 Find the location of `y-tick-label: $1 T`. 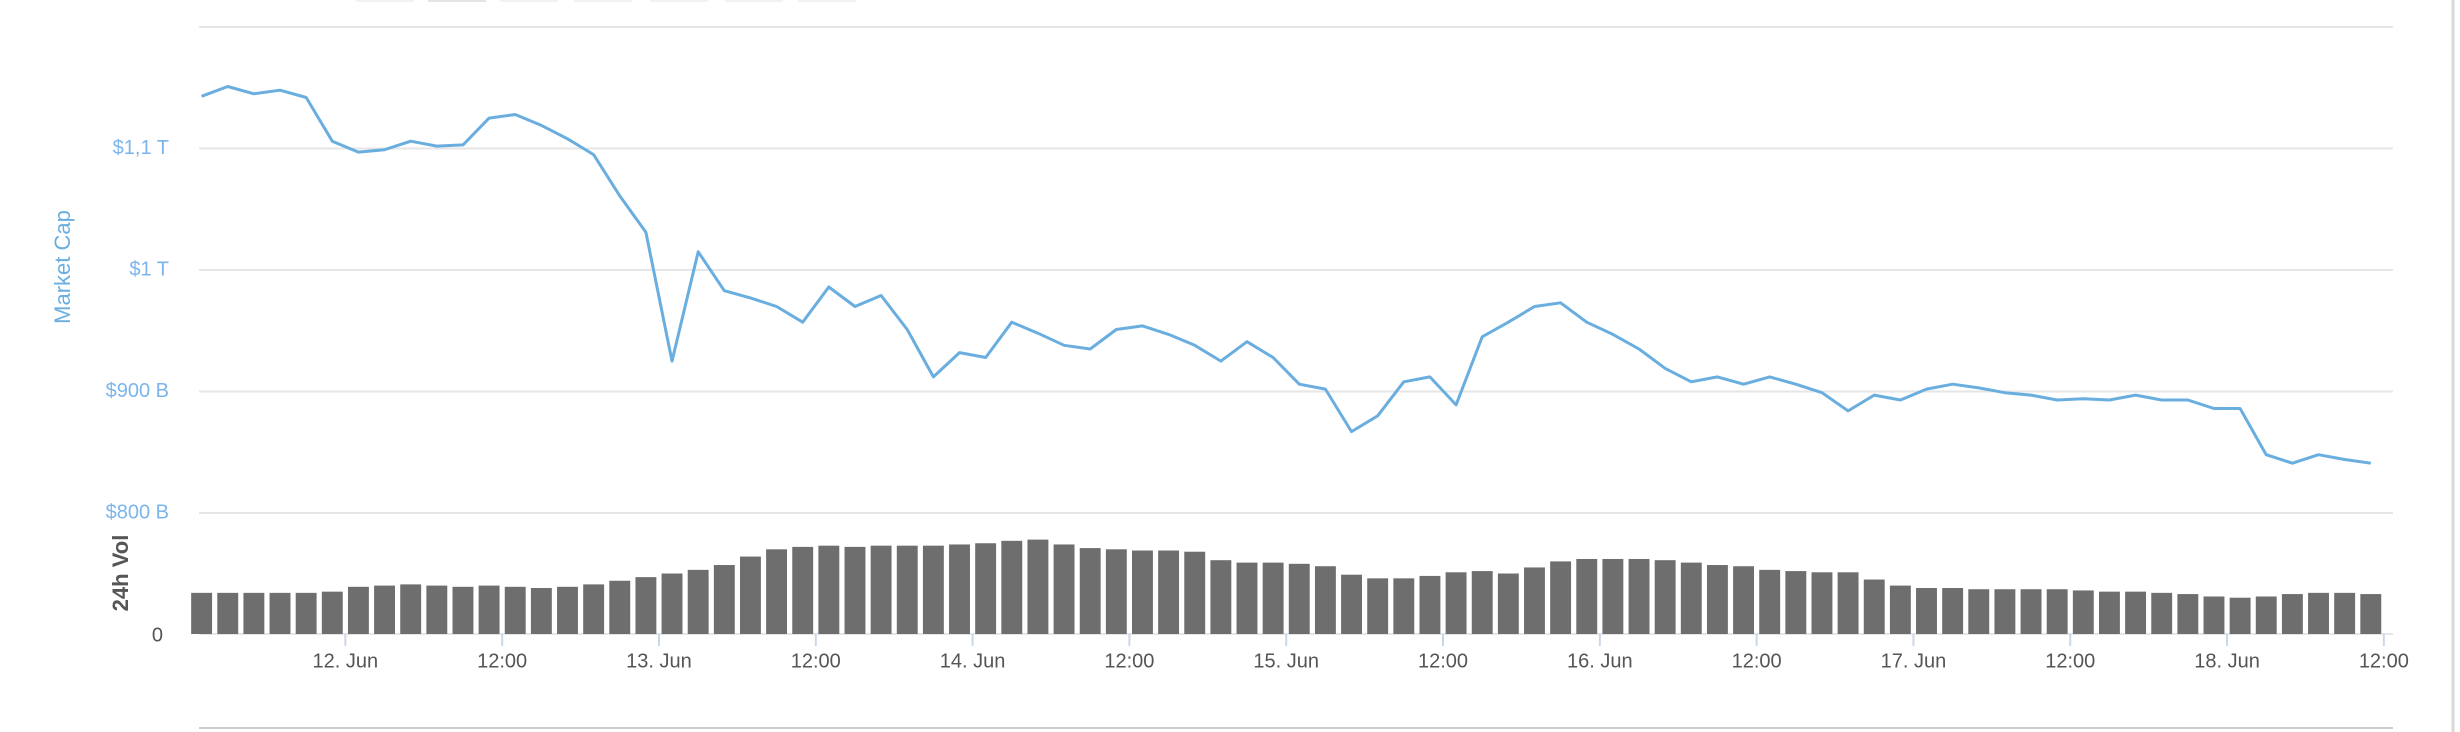

y-tick-label: $1 T is located at coordinates (149, 269).